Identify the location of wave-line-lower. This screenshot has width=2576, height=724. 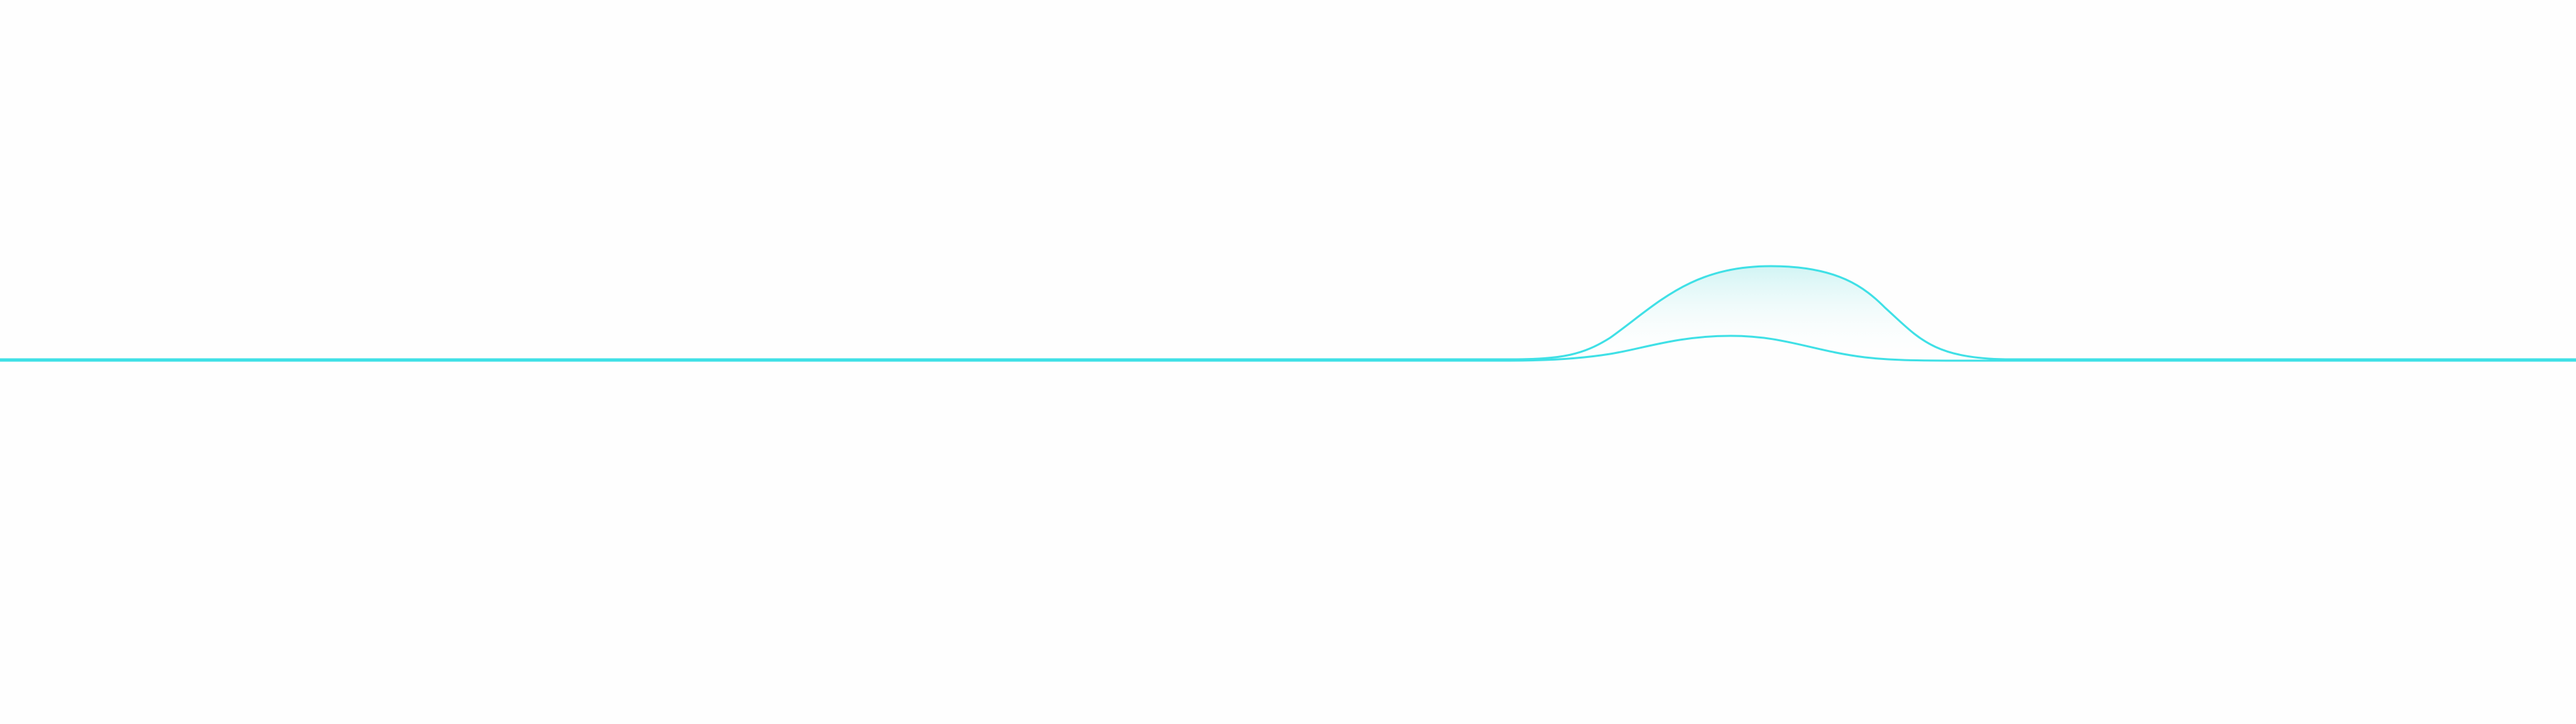
(1288, 348).